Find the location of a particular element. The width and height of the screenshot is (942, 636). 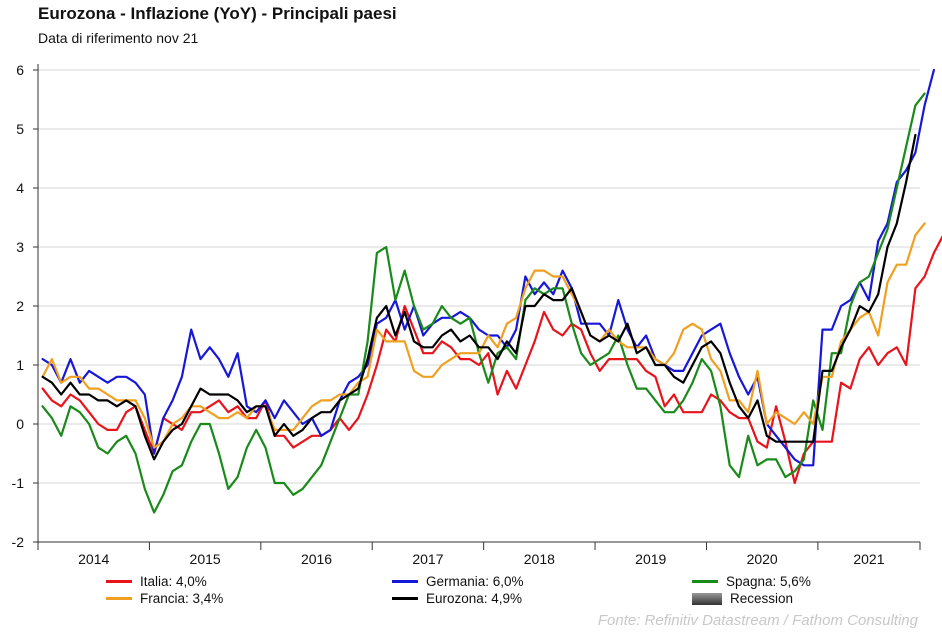

y-tick-label: 2 is located at coordinates (20, 306).